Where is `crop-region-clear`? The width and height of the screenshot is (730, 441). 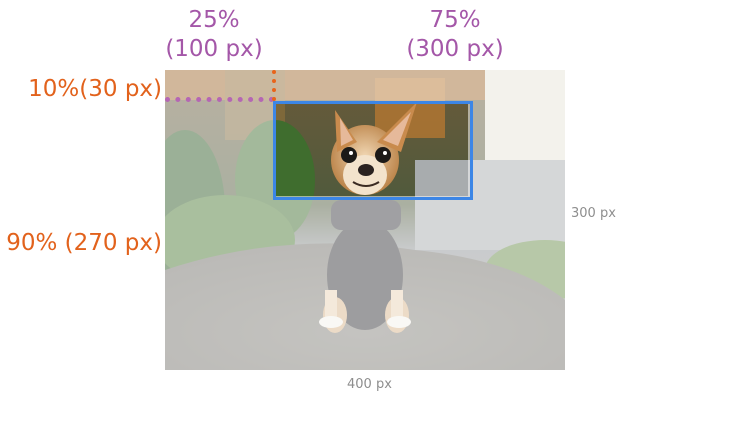
crop-region-clear is located at coordinates (371, 149).